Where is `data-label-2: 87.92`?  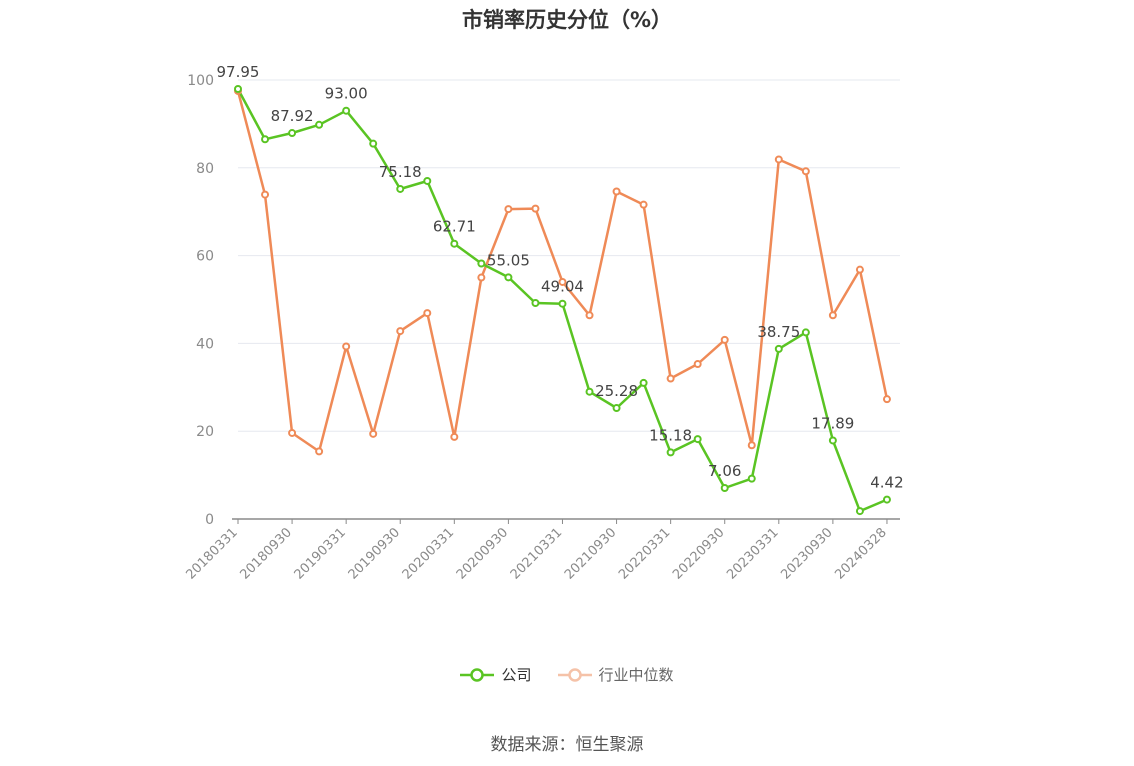 data-label-2: 87.92 is located at coordinates (292, 116).